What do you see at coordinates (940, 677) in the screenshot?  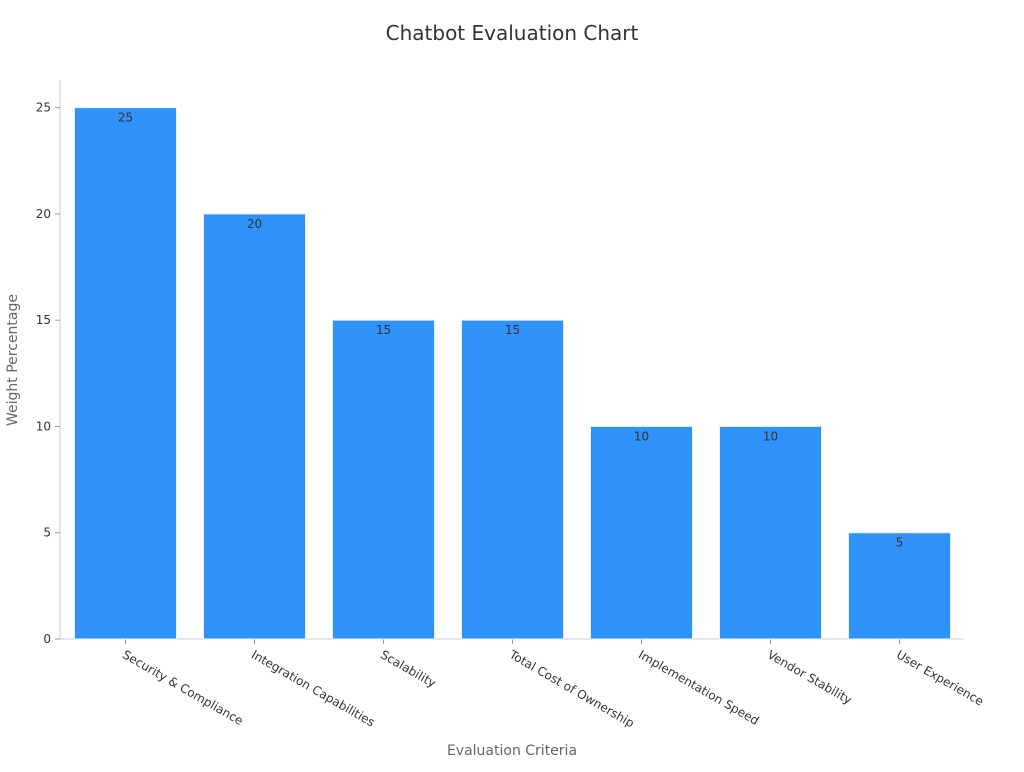 I see `x-tick-label: User Experience` at bounding box center [940, 677].